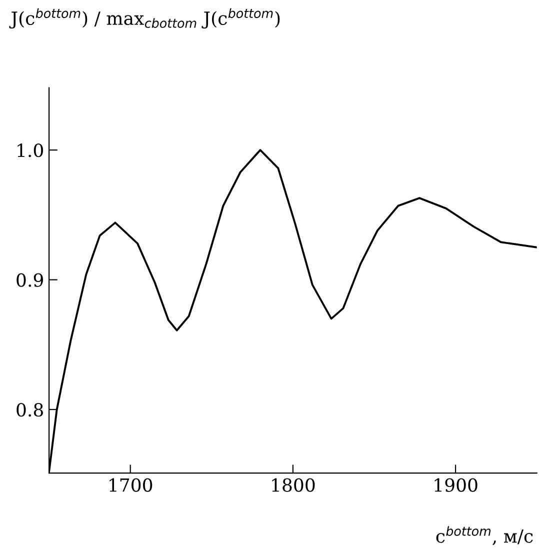  I want to click on y-tick-label: 1.0, so click(30, 150).